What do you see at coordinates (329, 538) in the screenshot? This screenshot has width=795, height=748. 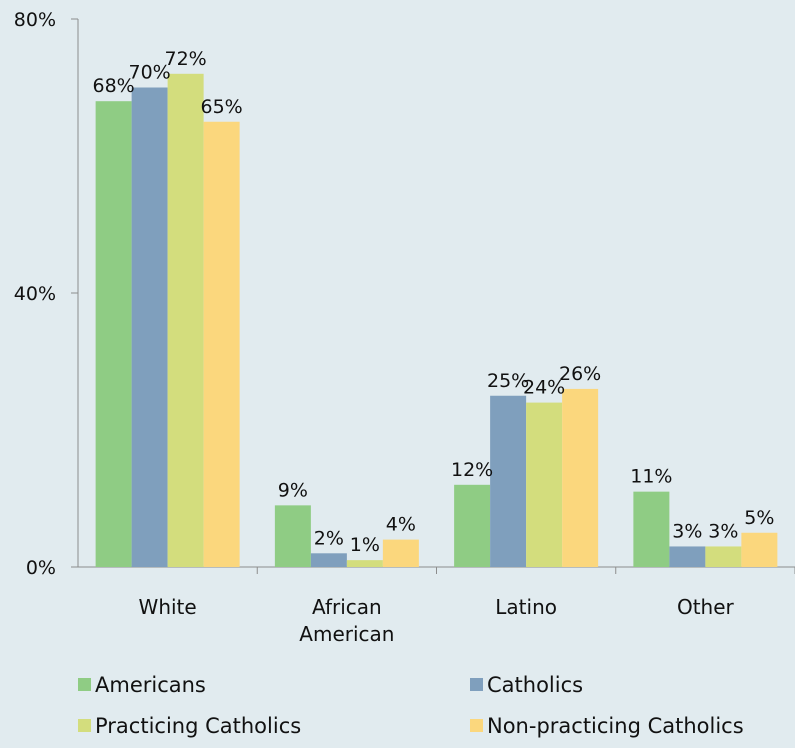 I see `data-label: 2%` at bounding box center [329, 538].